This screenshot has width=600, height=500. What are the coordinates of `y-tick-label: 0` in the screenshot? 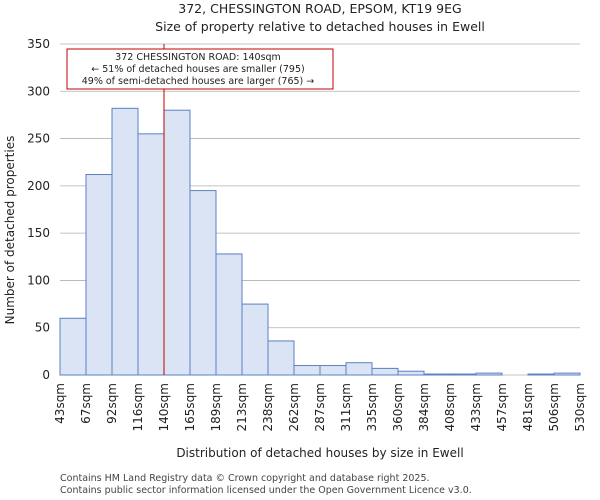 It's located at (46, 375).